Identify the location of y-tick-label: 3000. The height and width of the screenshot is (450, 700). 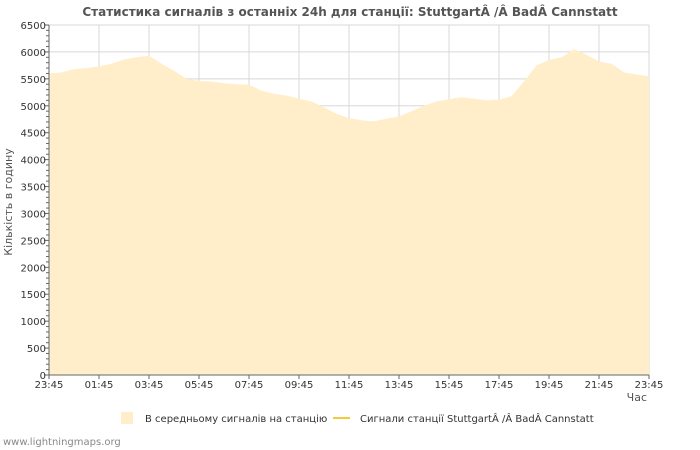
(33, 214).